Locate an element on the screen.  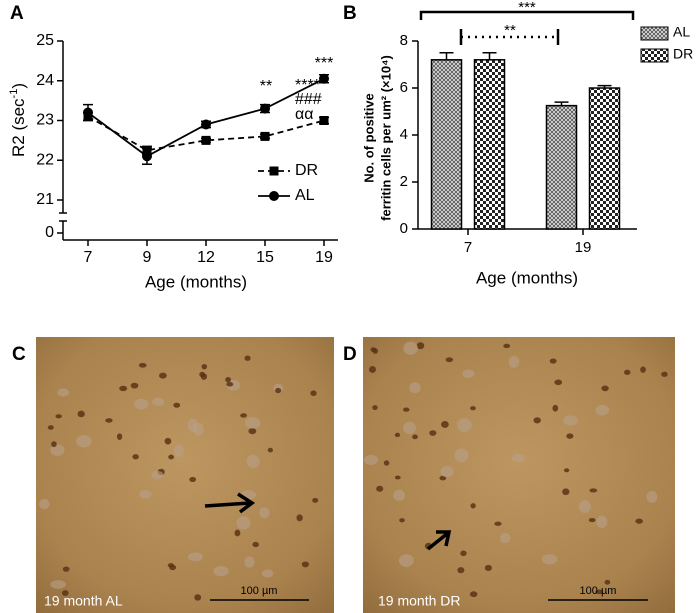
y-label-text: R2 (sec is located at coordinates (18, 127).